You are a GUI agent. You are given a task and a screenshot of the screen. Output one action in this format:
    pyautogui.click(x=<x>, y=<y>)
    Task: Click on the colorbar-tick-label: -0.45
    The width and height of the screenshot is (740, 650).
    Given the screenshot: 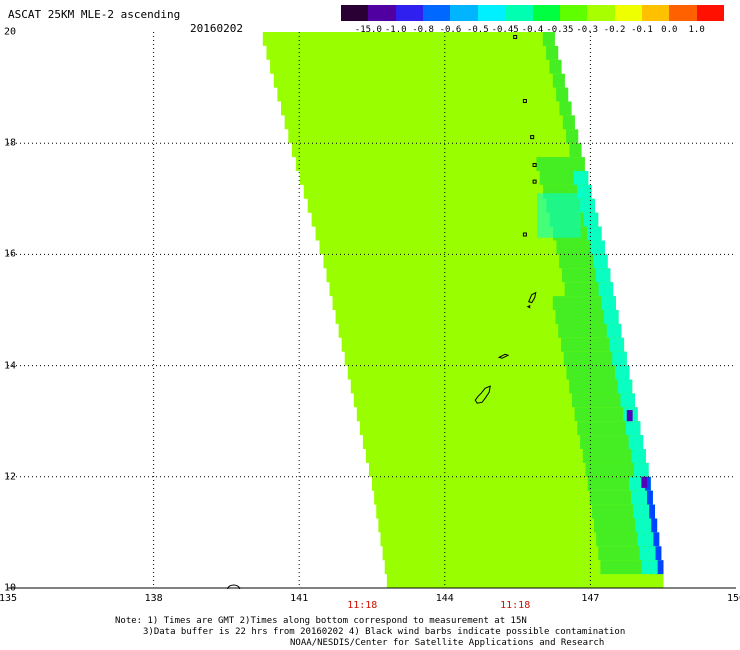 What is the action you would take?
    pyautogui.click(x=505, y=30)
    